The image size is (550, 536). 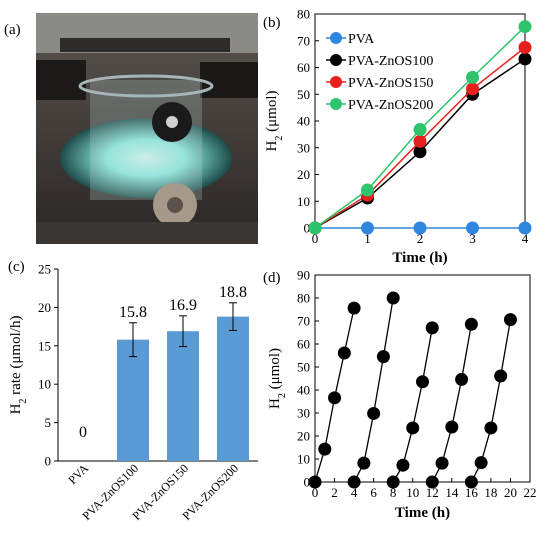 I want to click on x-tick-label: PVA, so click(x=78, y=474).